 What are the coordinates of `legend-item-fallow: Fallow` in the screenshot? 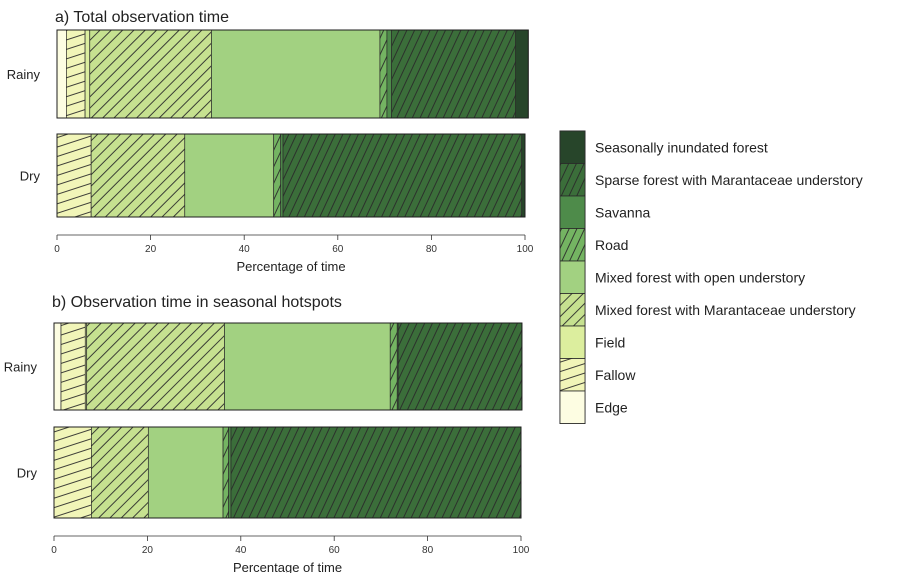 It's located at (597, 375).